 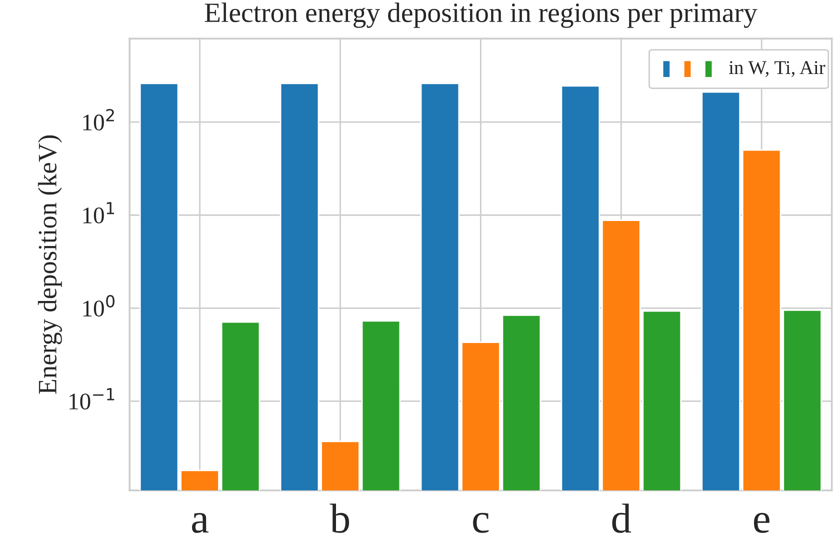 I want to click on y-tick-label: 10$^{1}$, so click(x=98, y=213).